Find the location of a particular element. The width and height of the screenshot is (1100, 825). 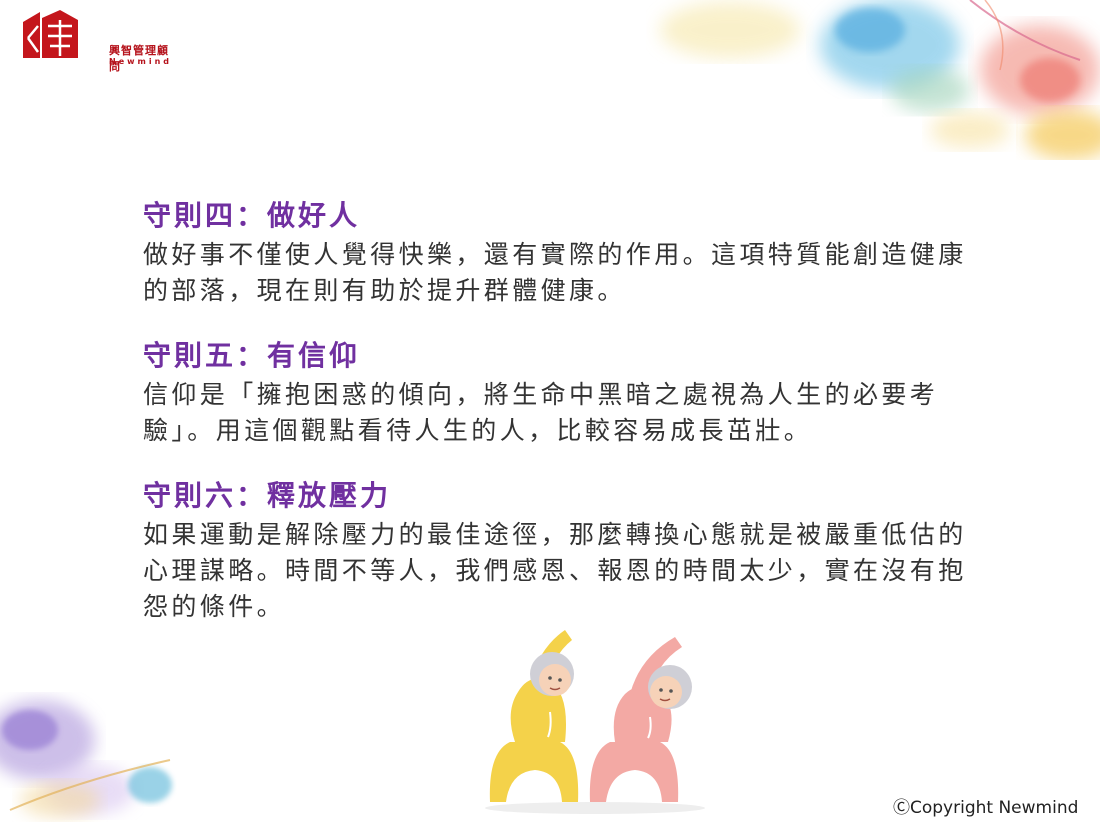

watercolor-decoration-bottom is located at coordinates (86, 759).